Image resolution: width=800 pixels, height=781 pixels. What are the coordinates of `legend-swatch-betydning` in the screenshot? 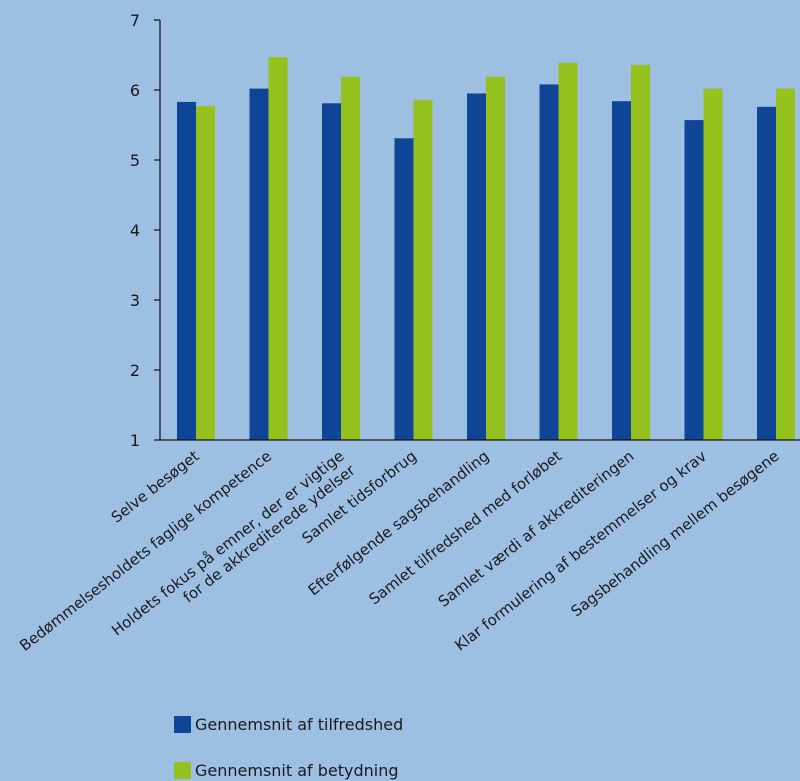 It's located at (182, 770).